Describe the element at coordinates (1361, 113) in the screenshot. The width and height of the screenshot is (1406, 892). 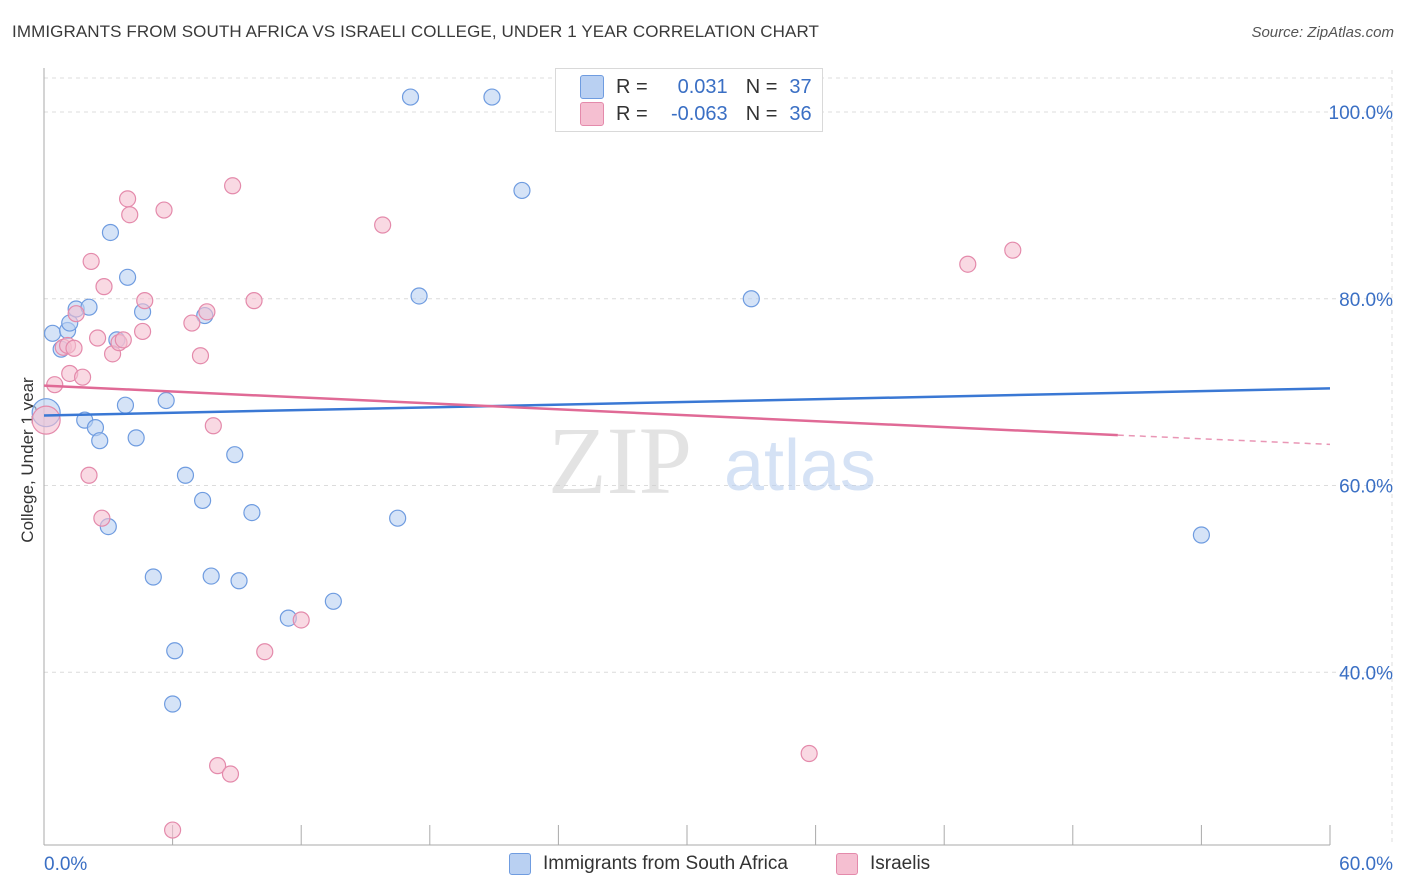
I see `y-tick-label: 100.0%` at that location.